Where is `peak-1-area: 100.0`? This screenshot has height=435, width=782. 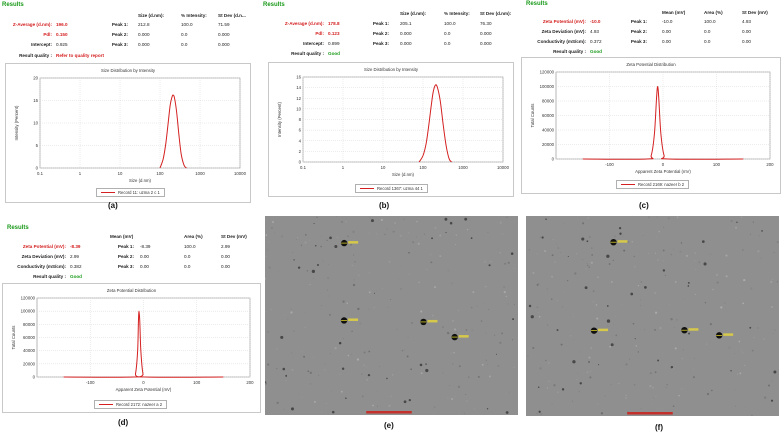
peak-1-area: 100.0 is located at coordinates (190, 246).